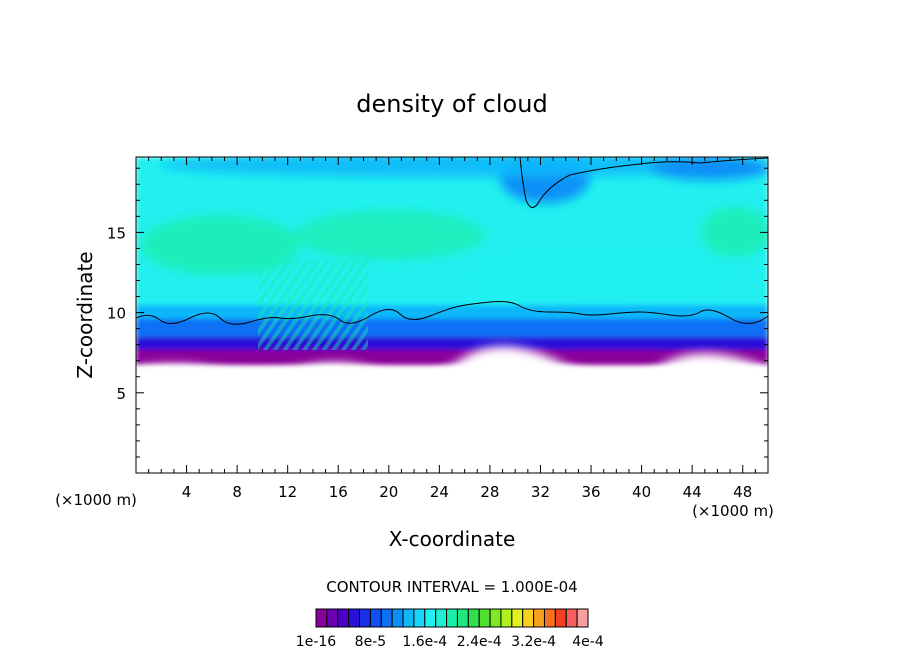  Describe the element at coordinates (641, 492) in the screenshot. I see `x-tick-label: 40` at that location.